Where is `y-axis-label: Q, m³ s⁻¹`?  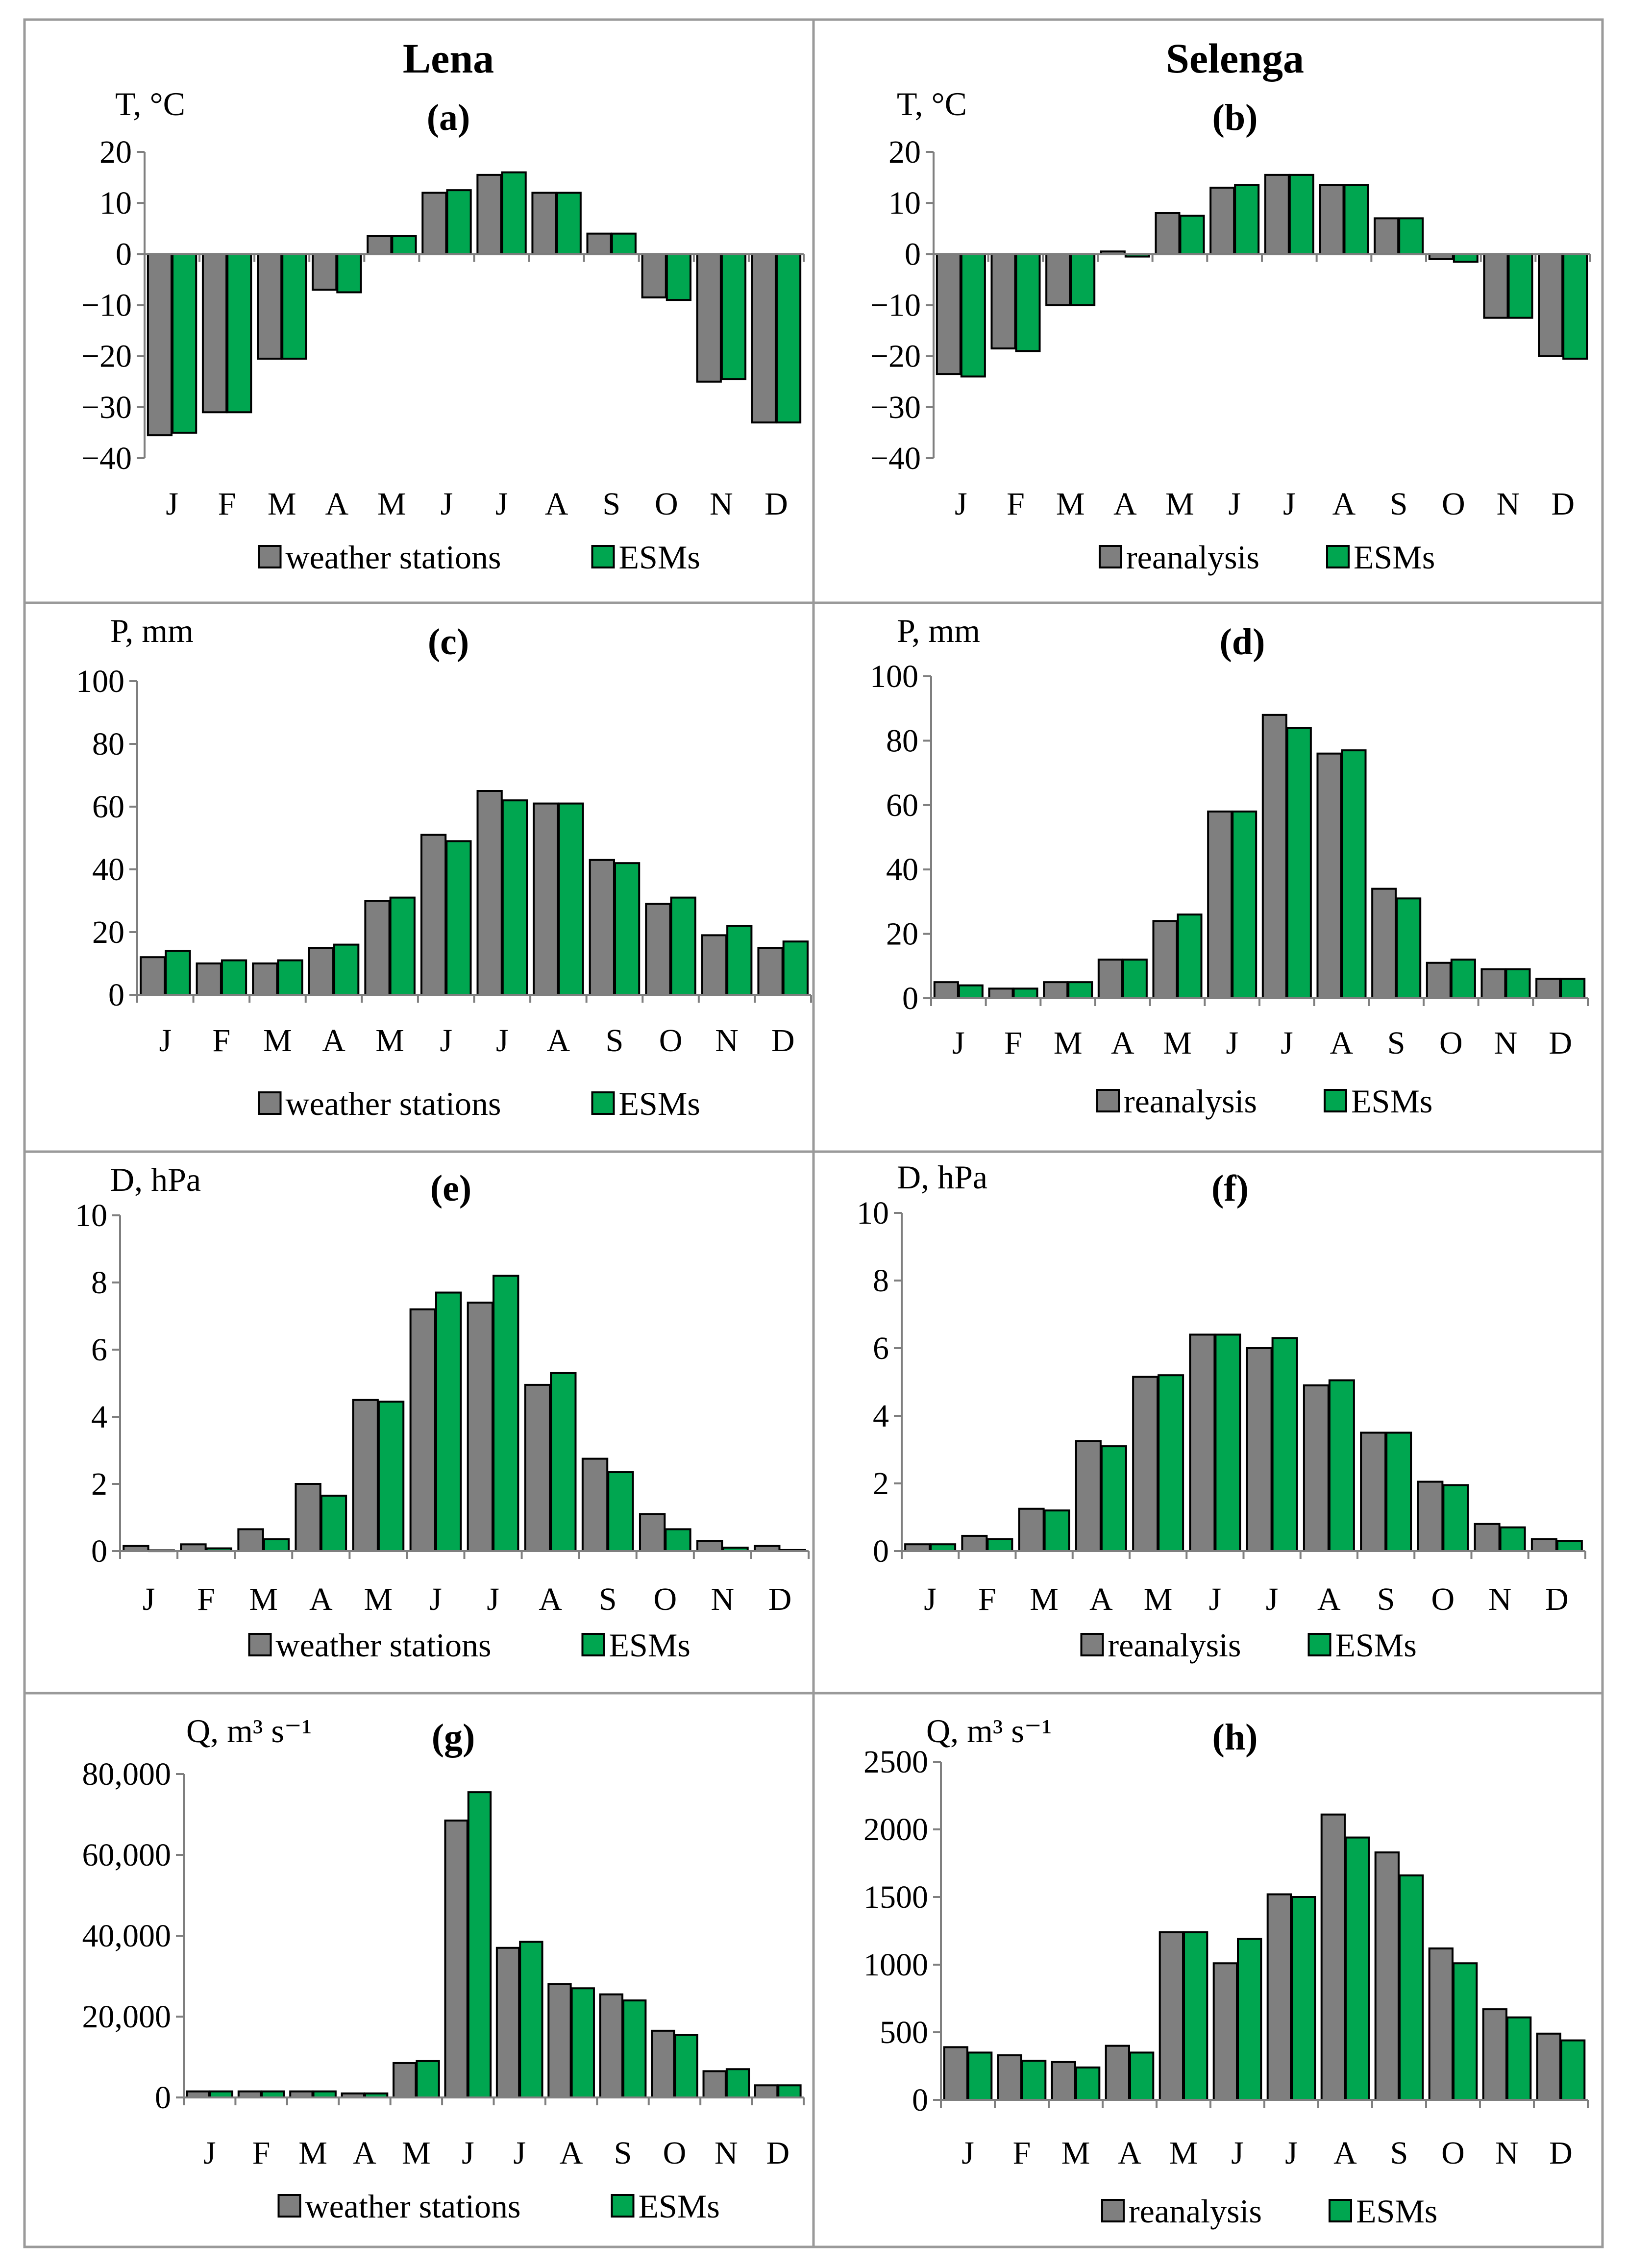
y-axis-label: Q, m³ s⁻¹ is located at coordinates (249, 1731).